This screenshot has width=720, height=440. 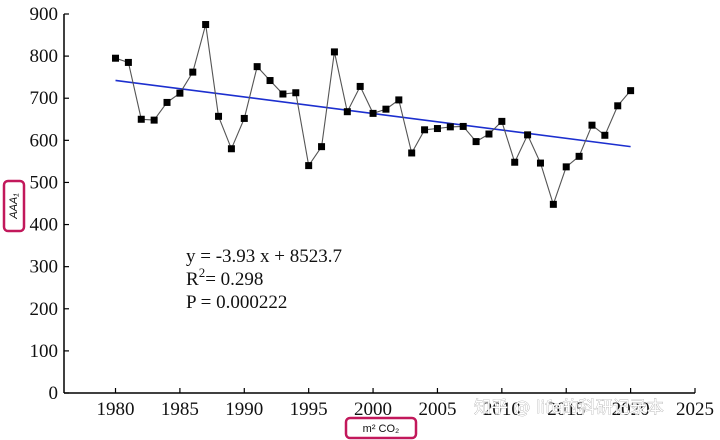 What do you see at coordinates (44, 14) in the screenshot?
I see `y-tick-label: 900` at bounding box center [44, 14].